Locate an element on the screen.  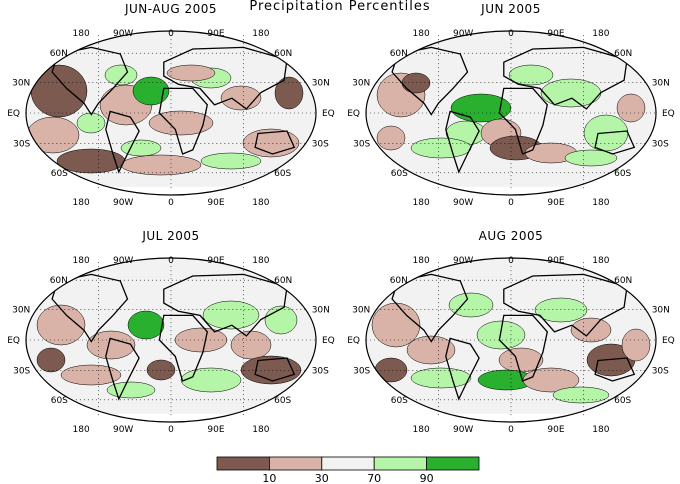
panel-title: AUG 2005 is located at coordinates (511, 236).